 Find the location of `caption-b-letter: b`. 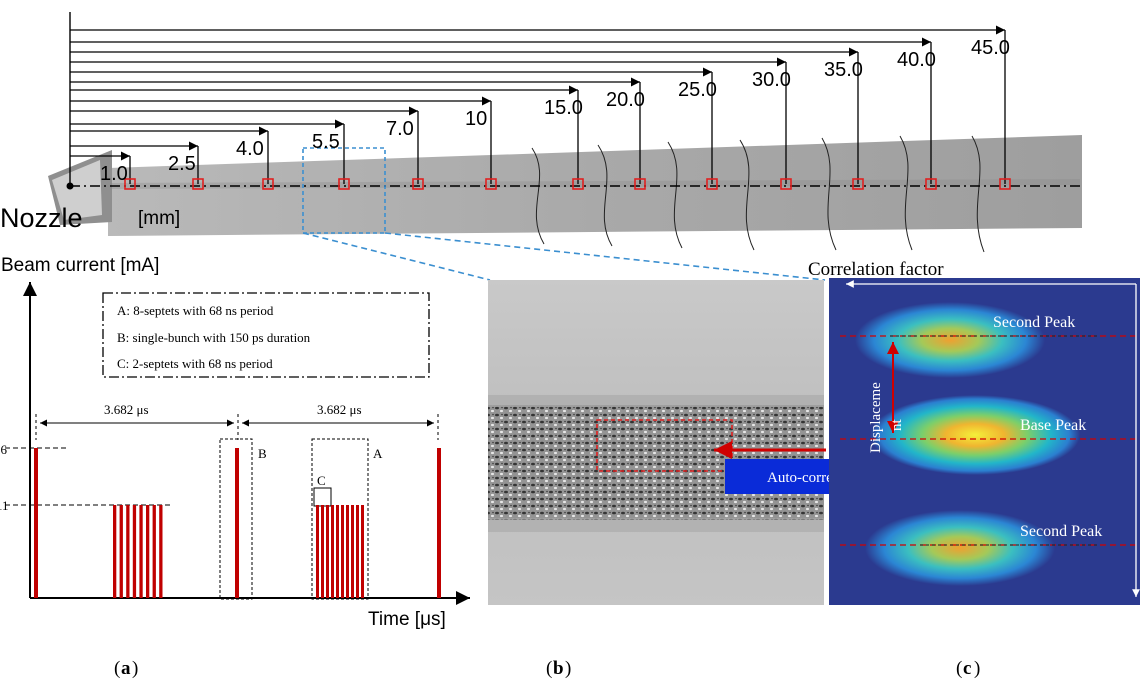

caption-b-letter: b is located at coordinates (558, 668).